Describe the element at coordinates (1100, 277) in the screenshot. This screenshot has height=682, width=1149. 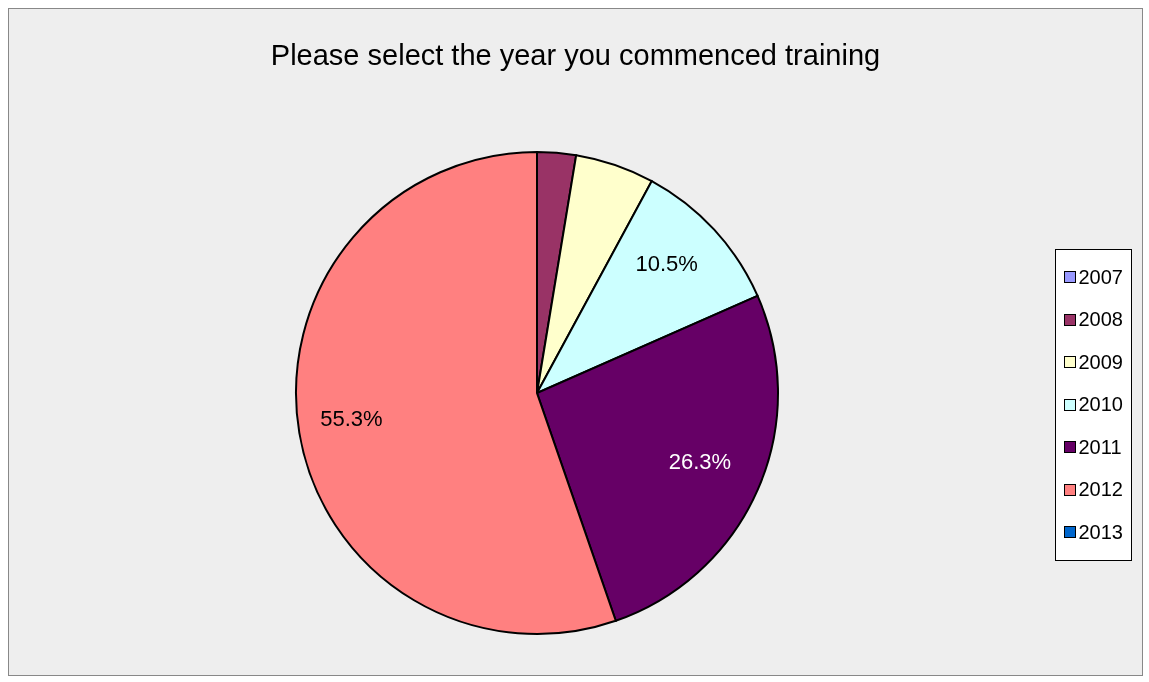
I see `legend-label: 2007` at that location.